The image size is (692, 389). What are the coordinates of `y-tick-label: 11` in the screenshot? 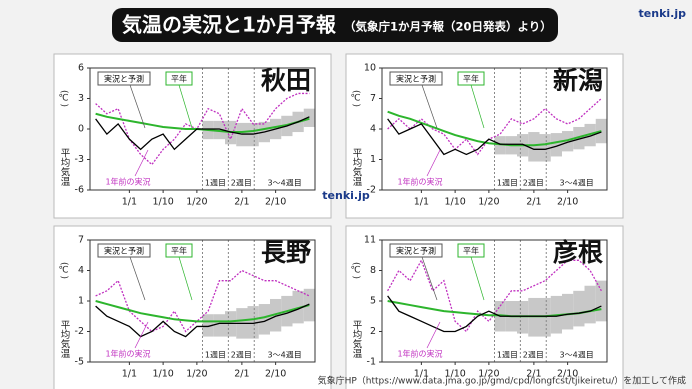 It's located at (370, 240).